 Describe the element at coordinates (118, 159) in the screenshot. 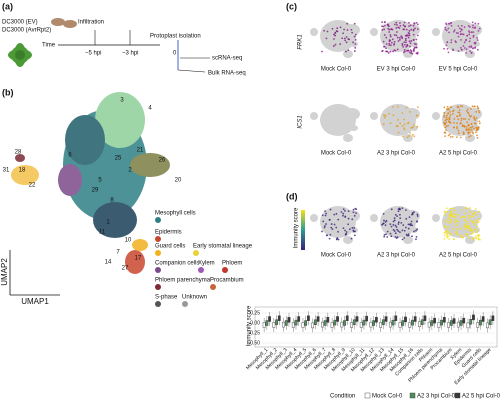

I see `cluster-label: 25` at that location.